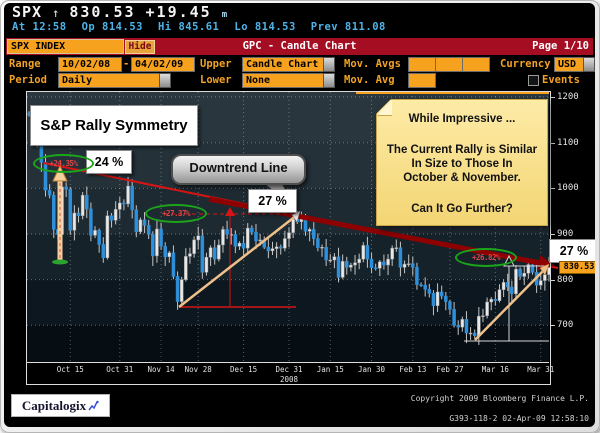  I want to click on currency-label: Currency, so click(525, 64).